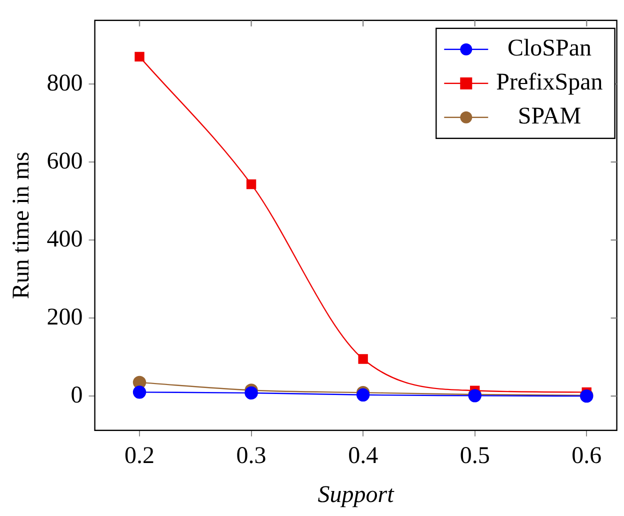  Describe the element at coordinates (139, 456) in the screenshot. I see `x-tick-label: 0.2` at that location.